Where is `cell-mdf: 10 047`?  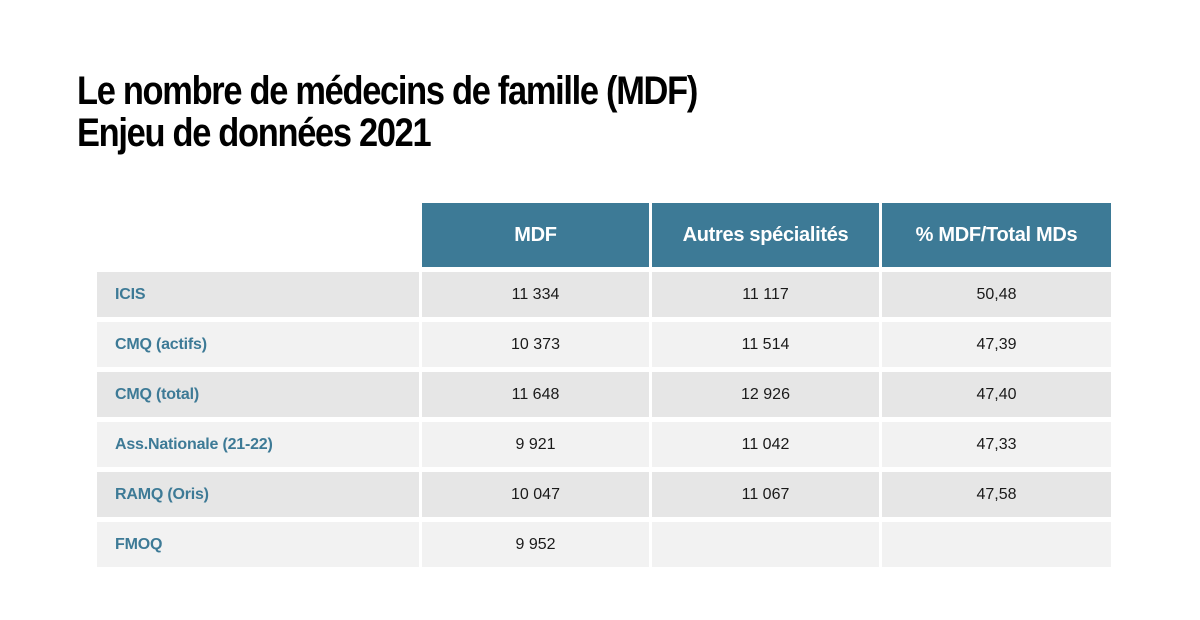 cell-mdf: 10 047 is located at coordinates (535, 494).